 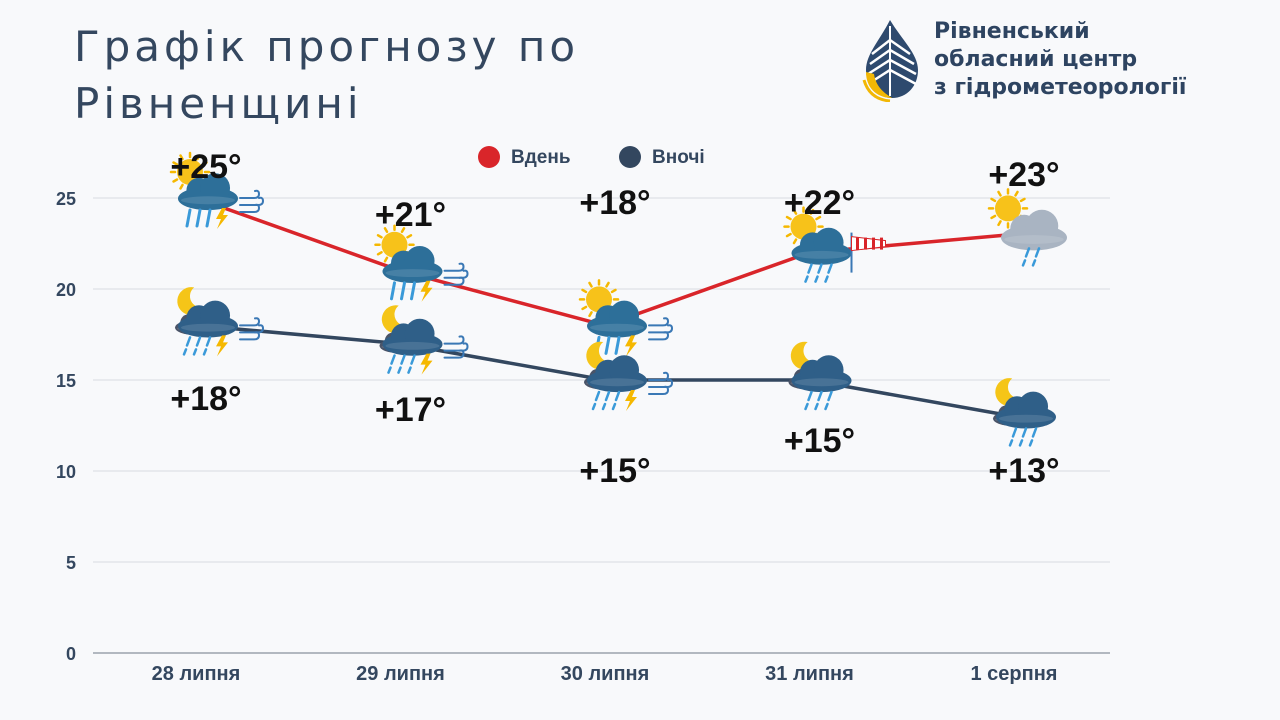 I want to click on logo-line-2: обласний центр, so click(x=1036, y=59).